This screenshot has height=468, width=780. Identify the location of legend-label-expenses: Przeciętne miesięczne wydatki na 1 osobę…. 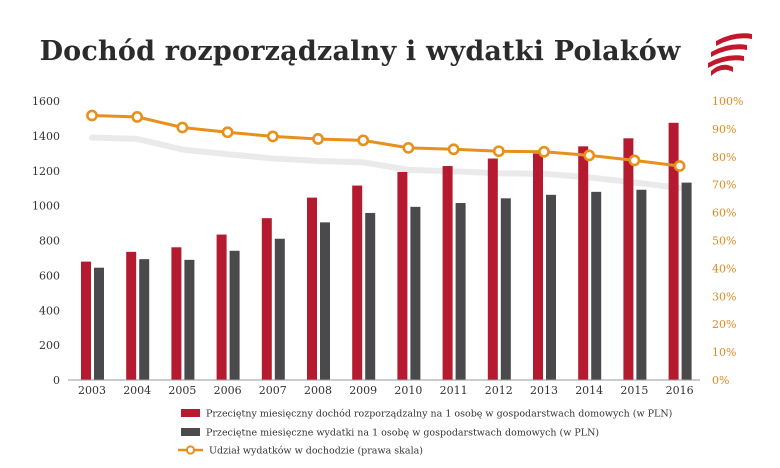
(402, 433).